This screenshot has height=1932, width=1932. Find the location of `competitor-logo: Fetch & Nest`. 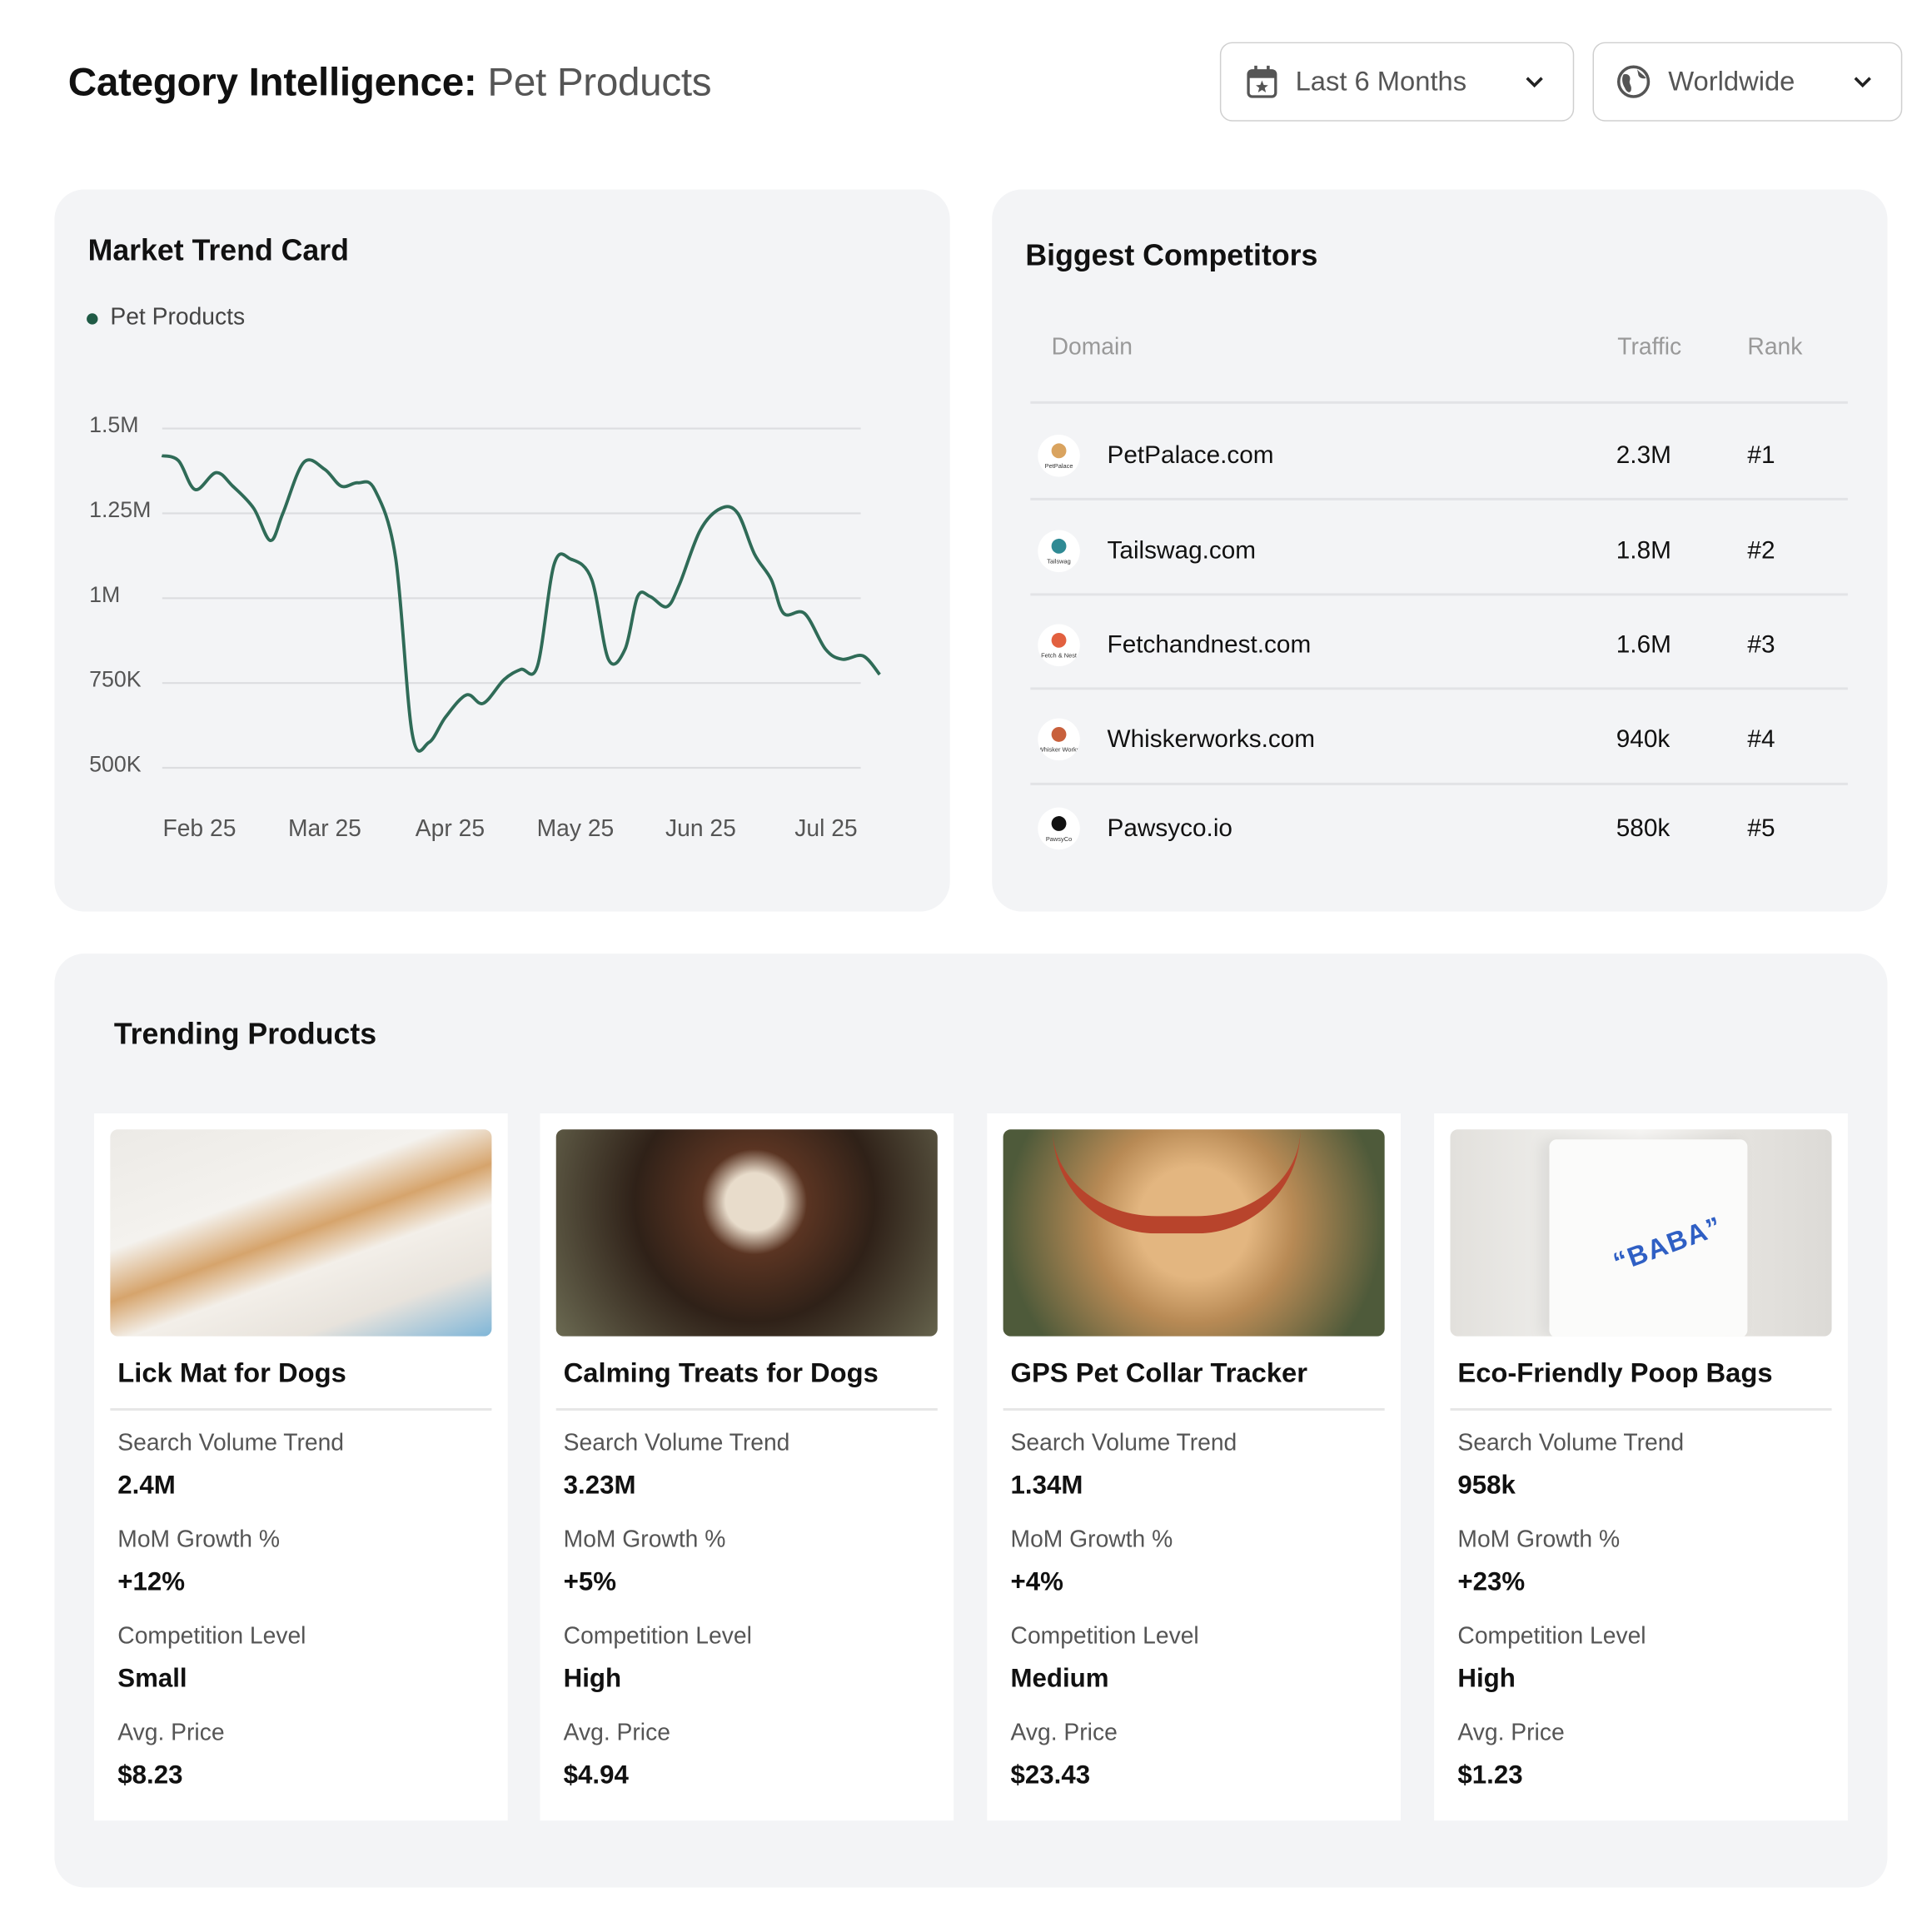

competitor-logo: Fetch & Nest is located at coordinates (1059, 645).